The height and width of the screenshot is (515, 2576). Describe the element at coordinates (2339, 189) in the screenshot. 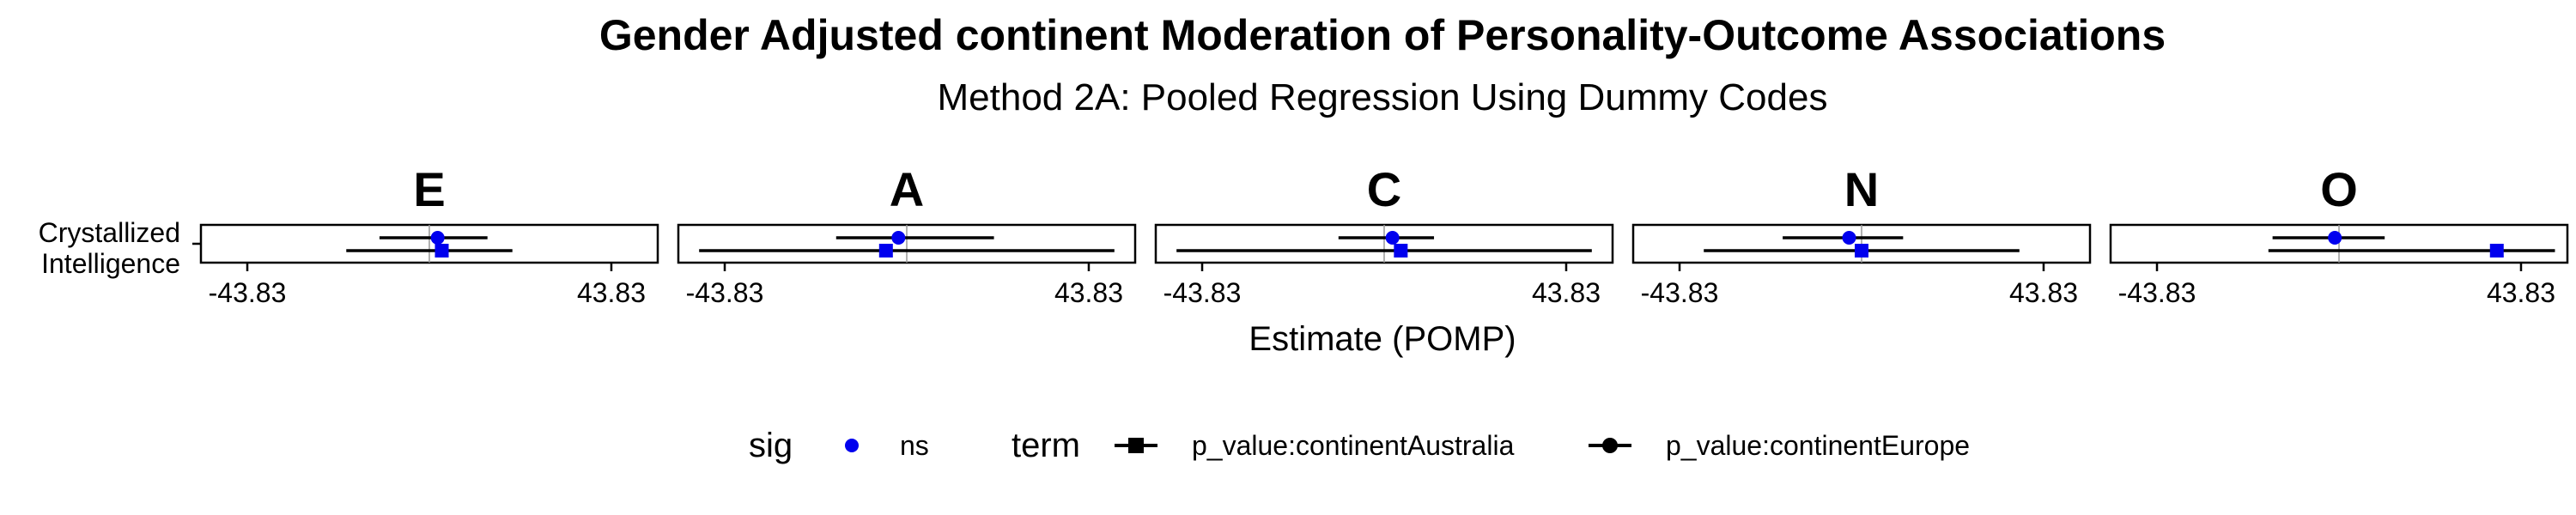

I see `facet-strip-label: O` at that location.